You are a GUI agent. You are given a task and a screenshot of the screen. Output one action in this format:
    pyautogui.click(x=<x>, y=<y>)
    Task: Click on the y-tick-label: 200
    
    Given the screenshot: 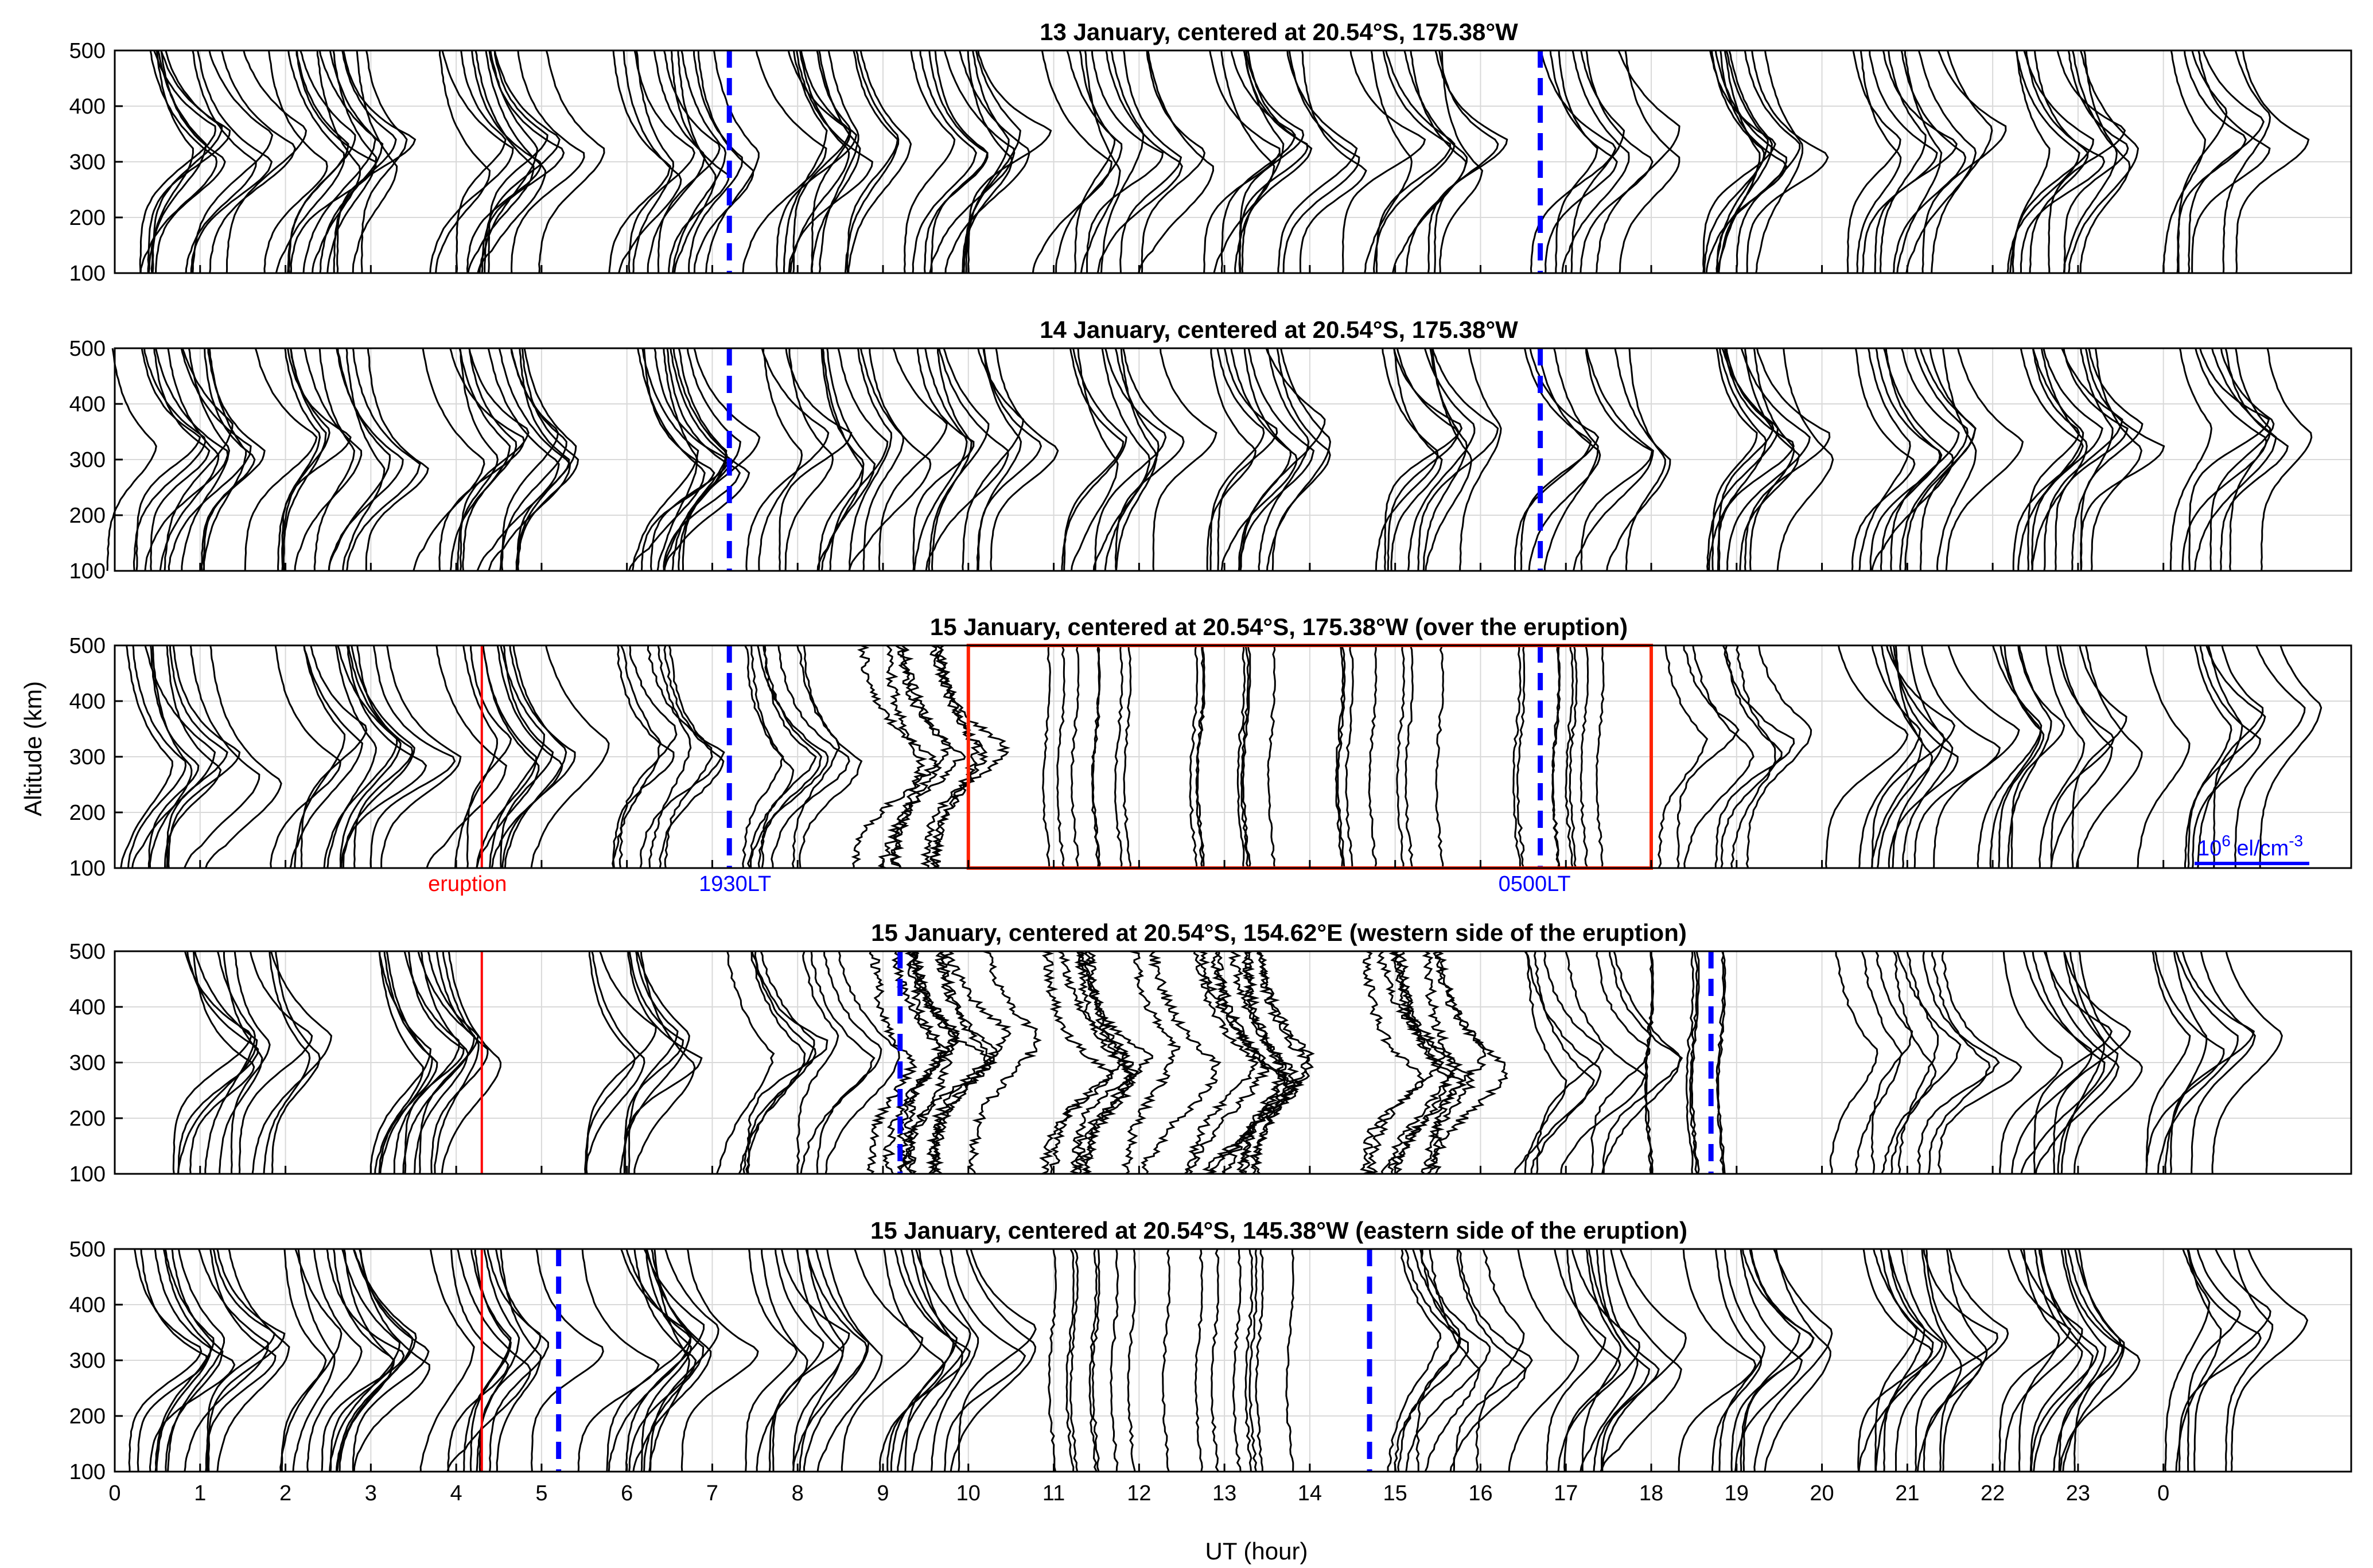 What is the action you would take?
    pyautogui.click(x=88, y=218)
    